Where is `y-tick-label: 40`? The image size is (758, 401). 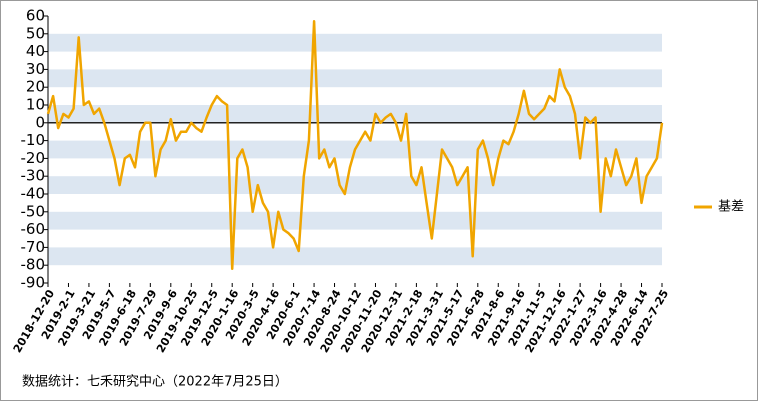
y-tick-label: 40 is located at coordinates (35, 51).